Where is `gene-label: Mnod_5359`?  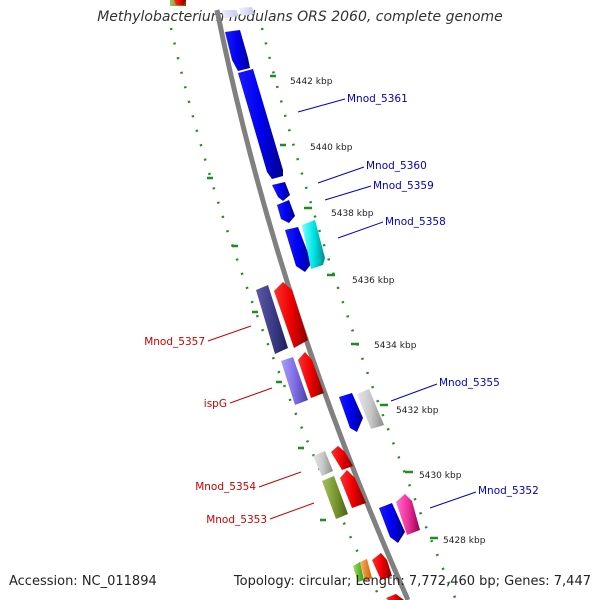
gene-label: Mnod_5359 is located at coordinates (403, 186).